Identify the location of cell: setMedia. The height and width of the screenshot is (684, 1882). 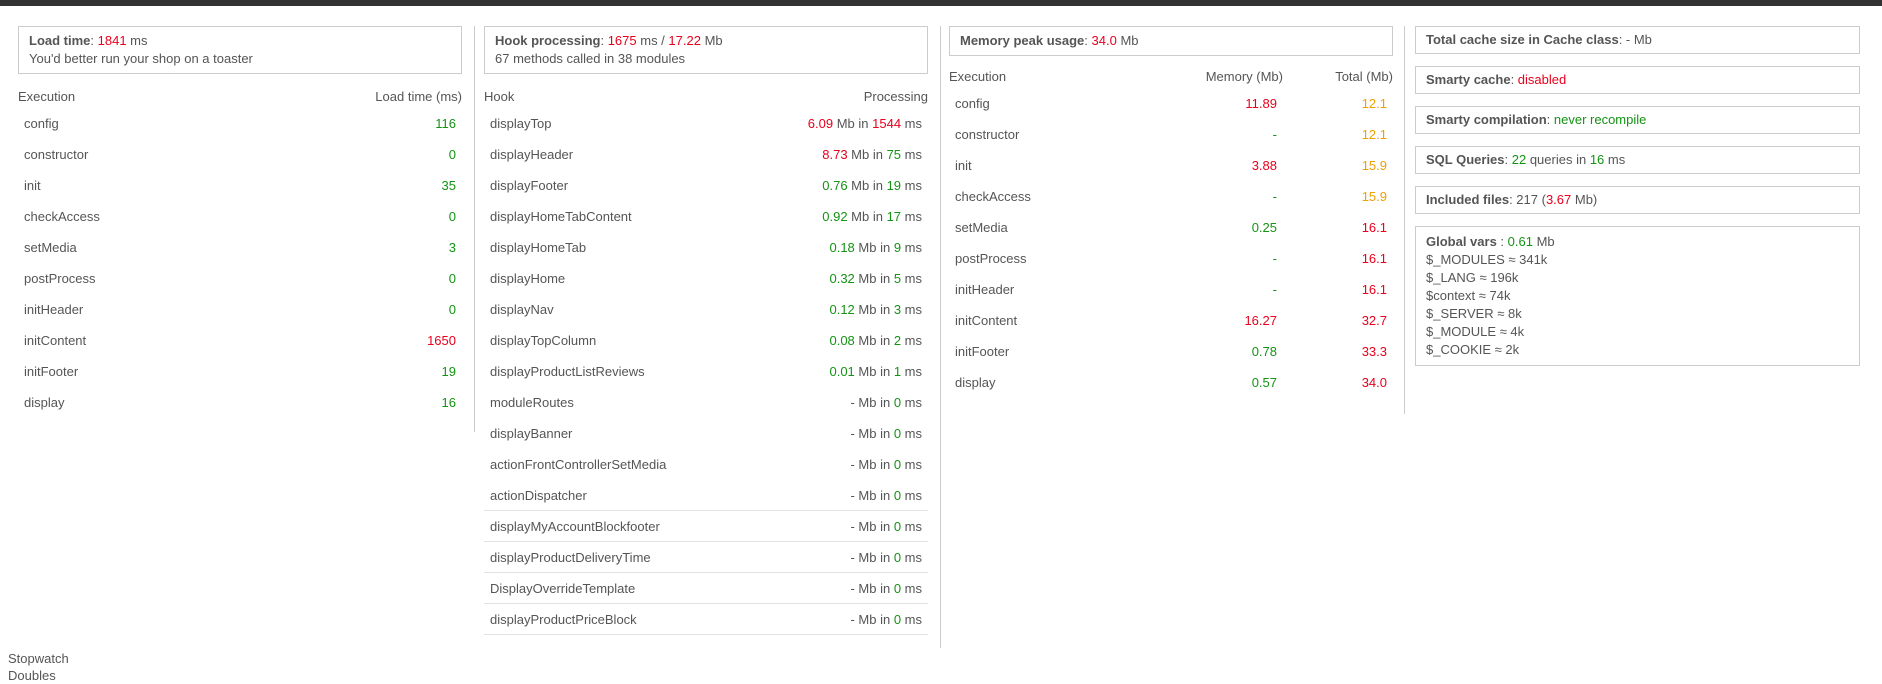
(236, 247).